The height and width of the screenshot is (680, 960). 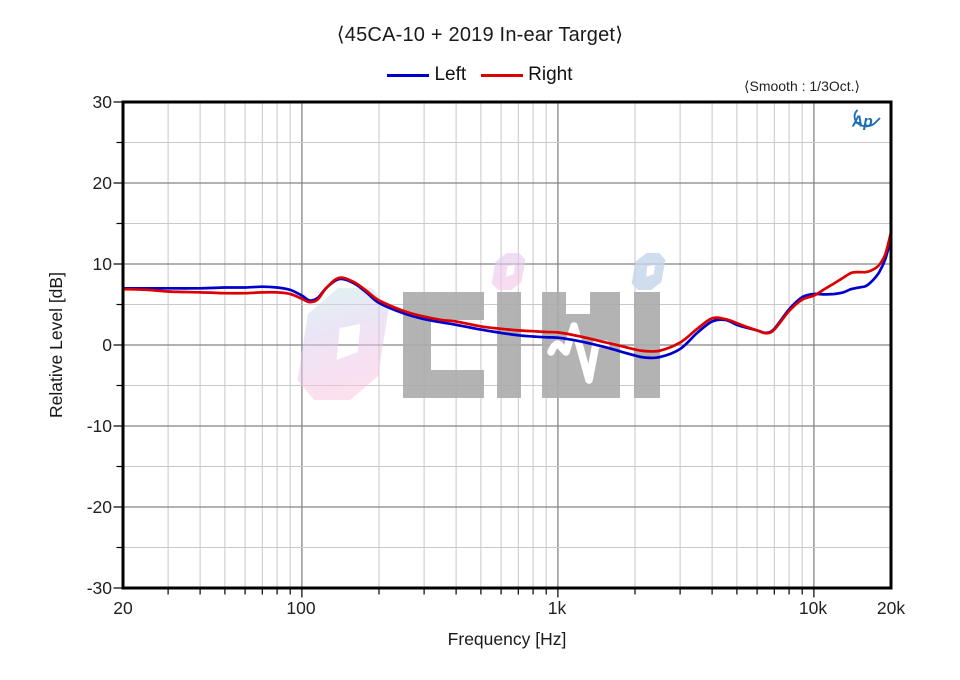 What do you see at coordinates (123, 608) in the screenshot?
I see `x-tick-label: 20` at bounding box center [123, 608].